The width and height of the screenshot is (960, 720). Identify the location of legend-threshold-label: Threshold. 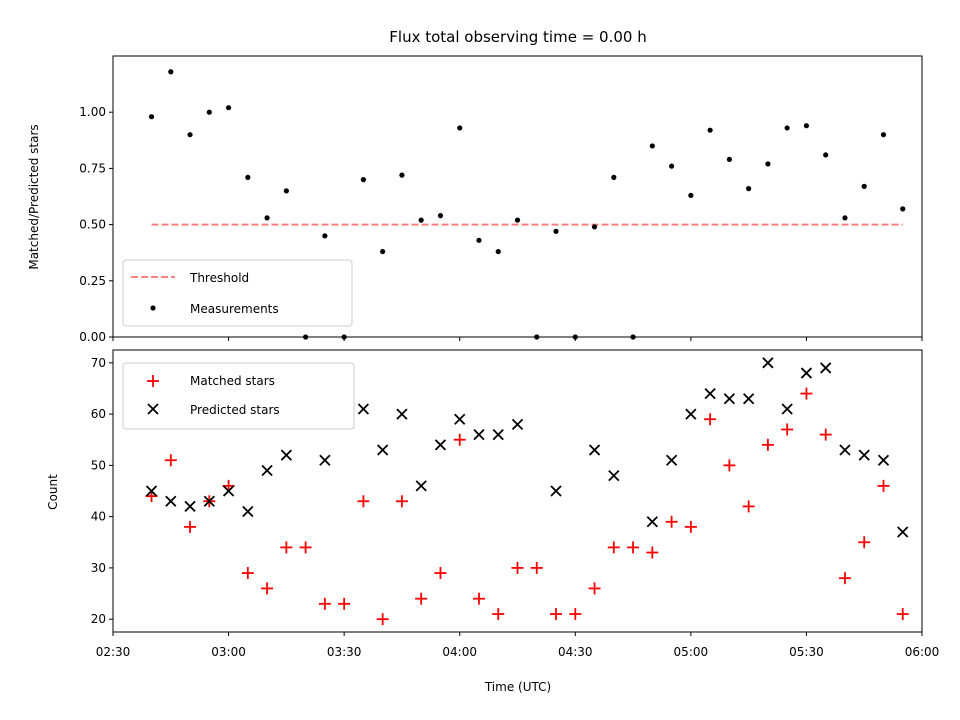
(219, 278).